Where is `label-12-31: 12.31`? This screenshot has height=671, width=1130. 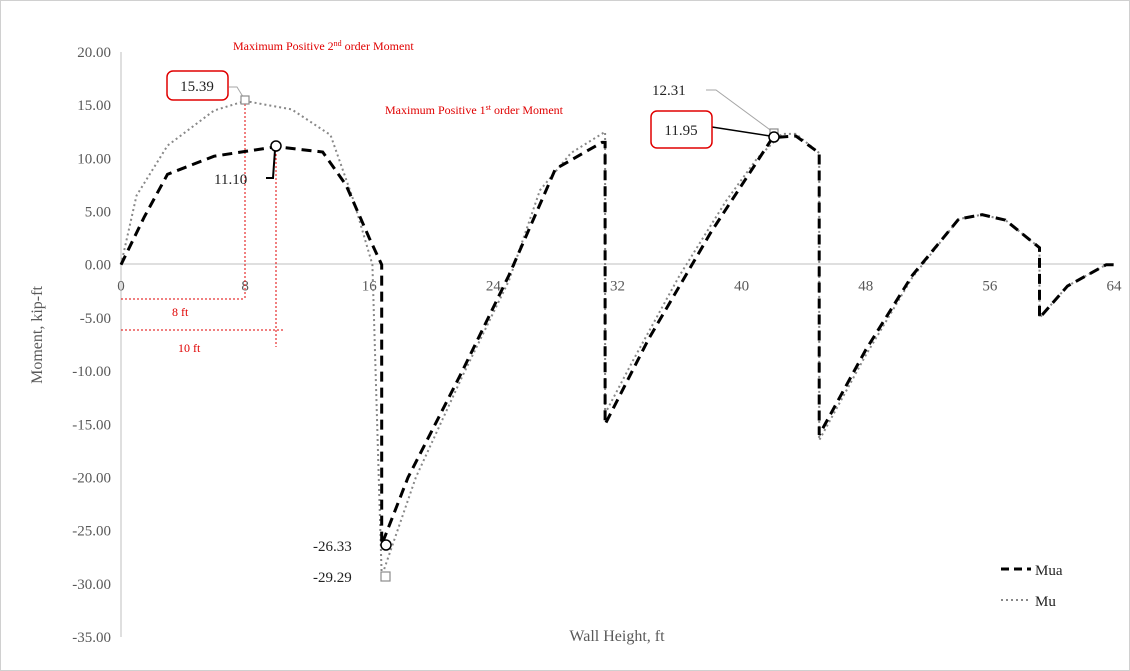 label-12-31: 12.31 is located at coordinates (669, 91).